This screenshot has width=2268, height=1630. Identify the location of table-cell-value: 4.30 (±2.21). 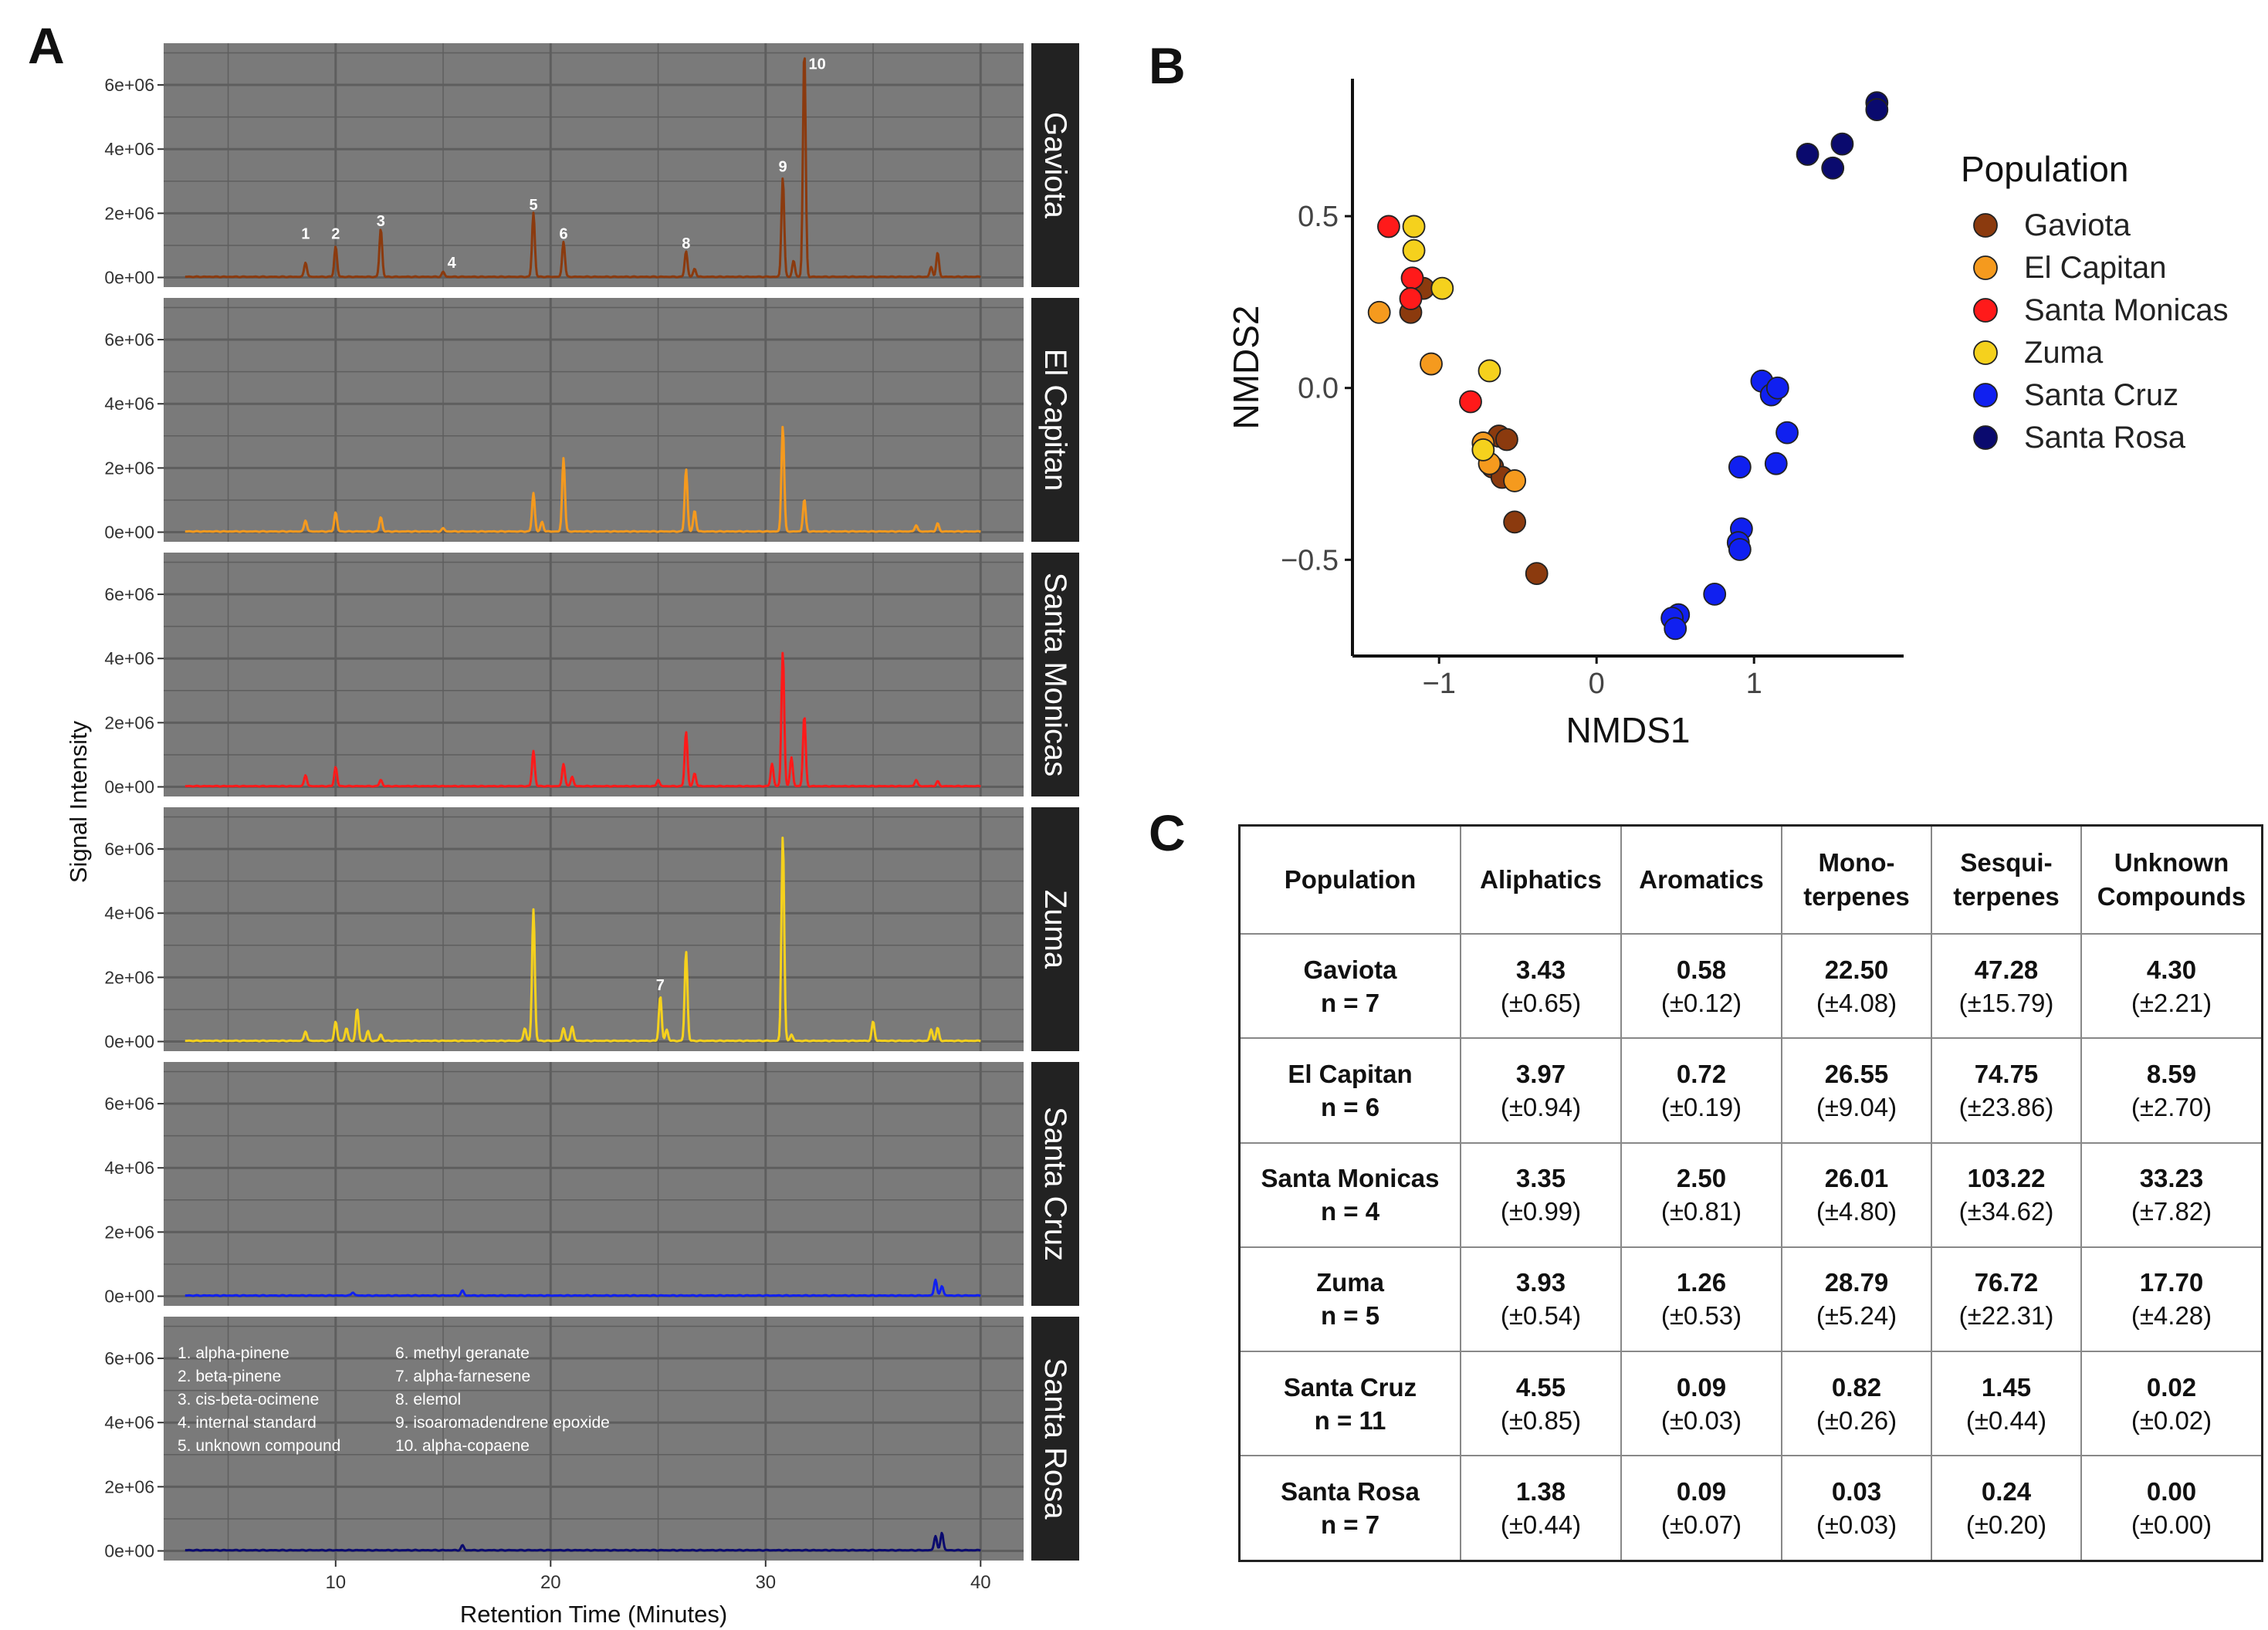
(2171, 986).